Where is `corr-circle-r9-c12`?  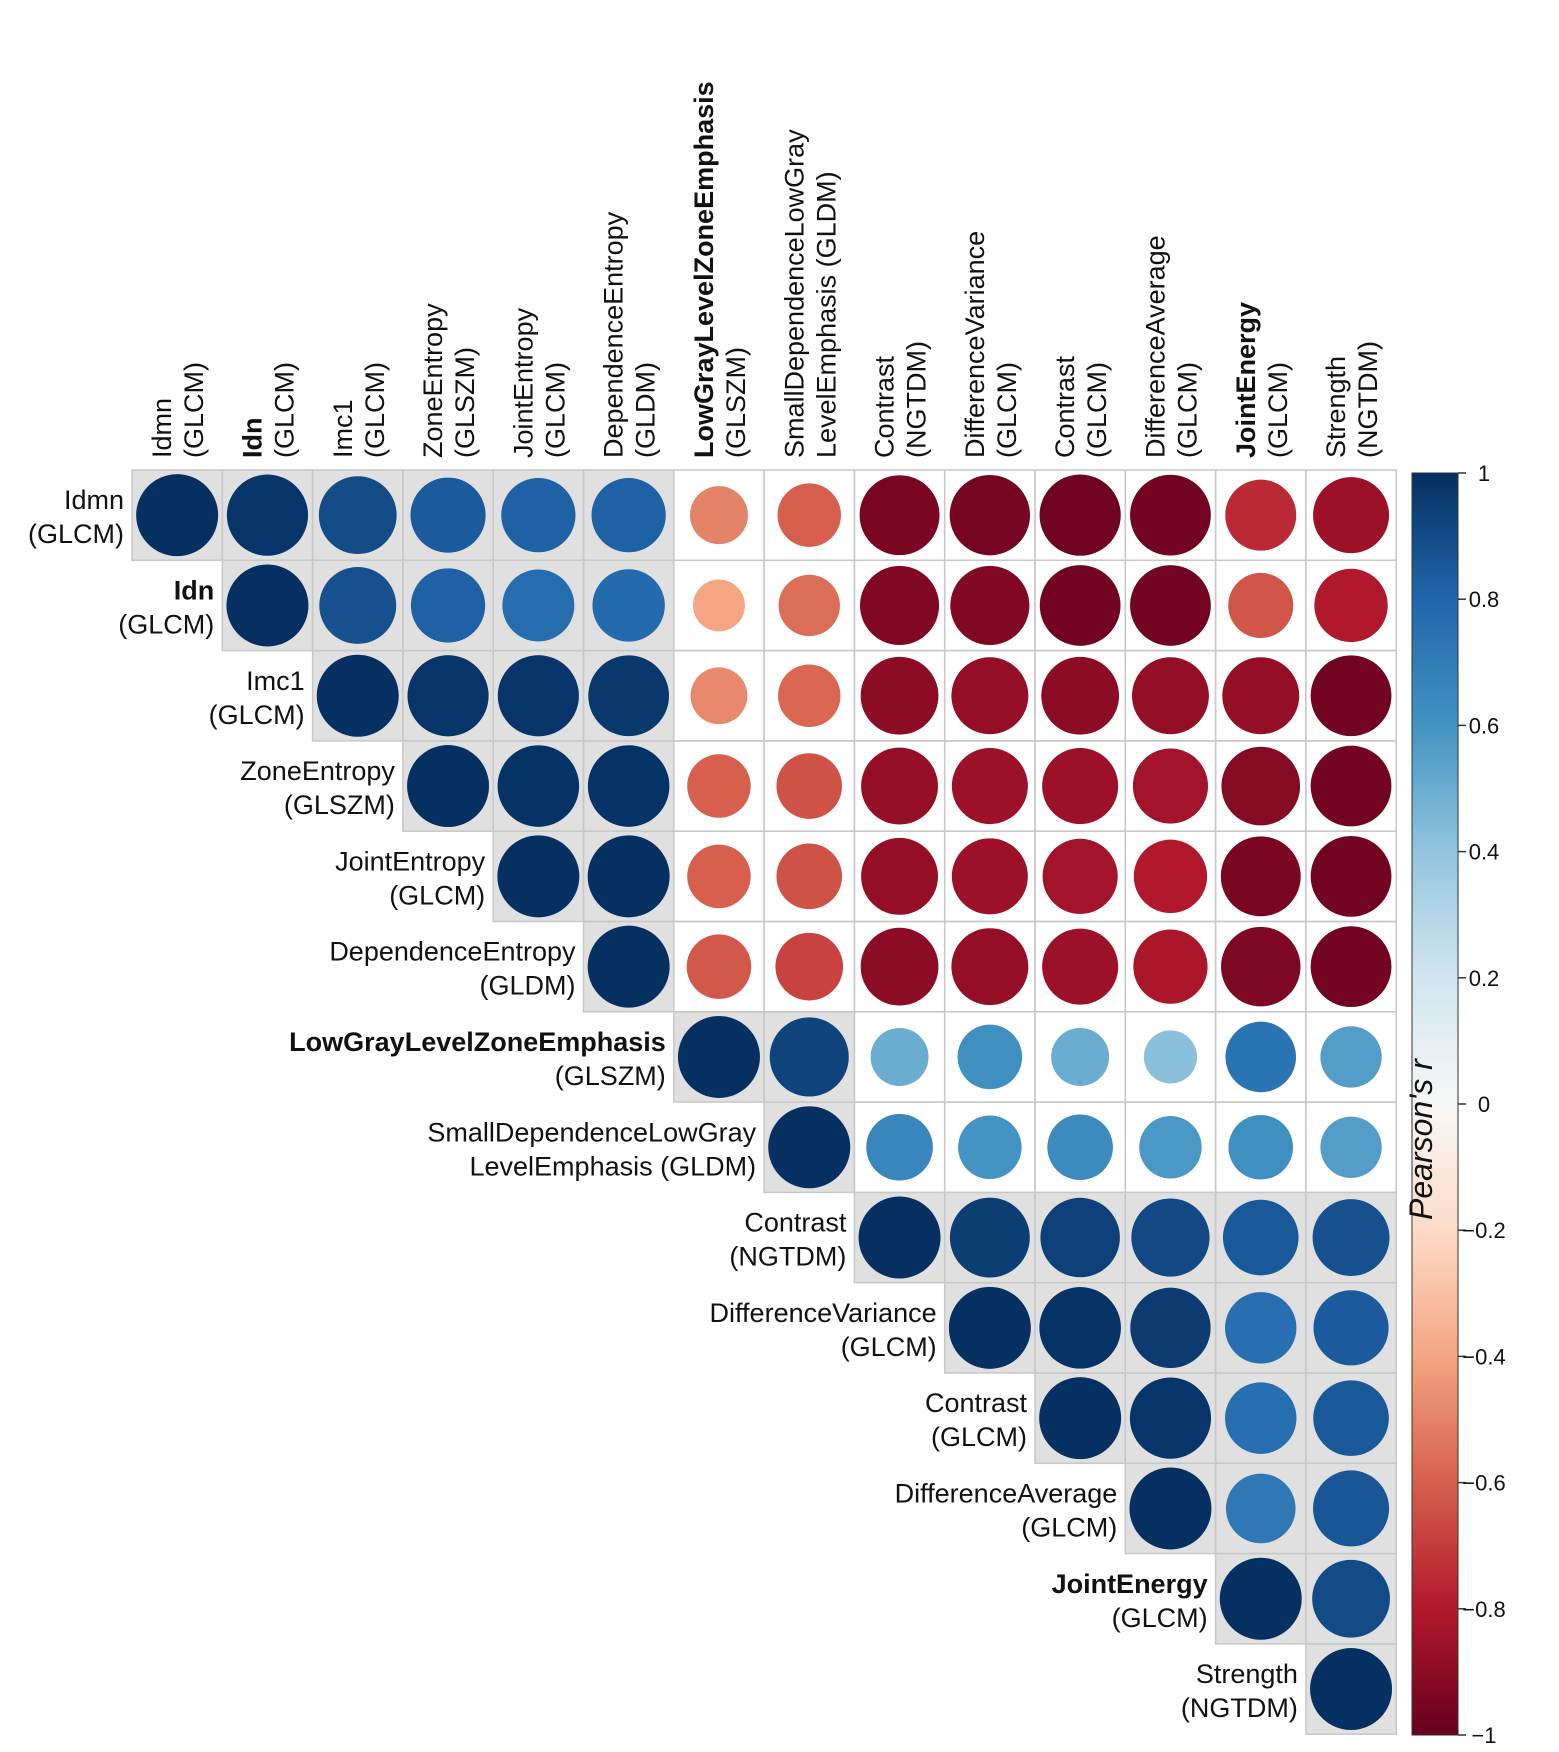
corr-circle-r9-c12 is located at coordinates (1261, 1328).